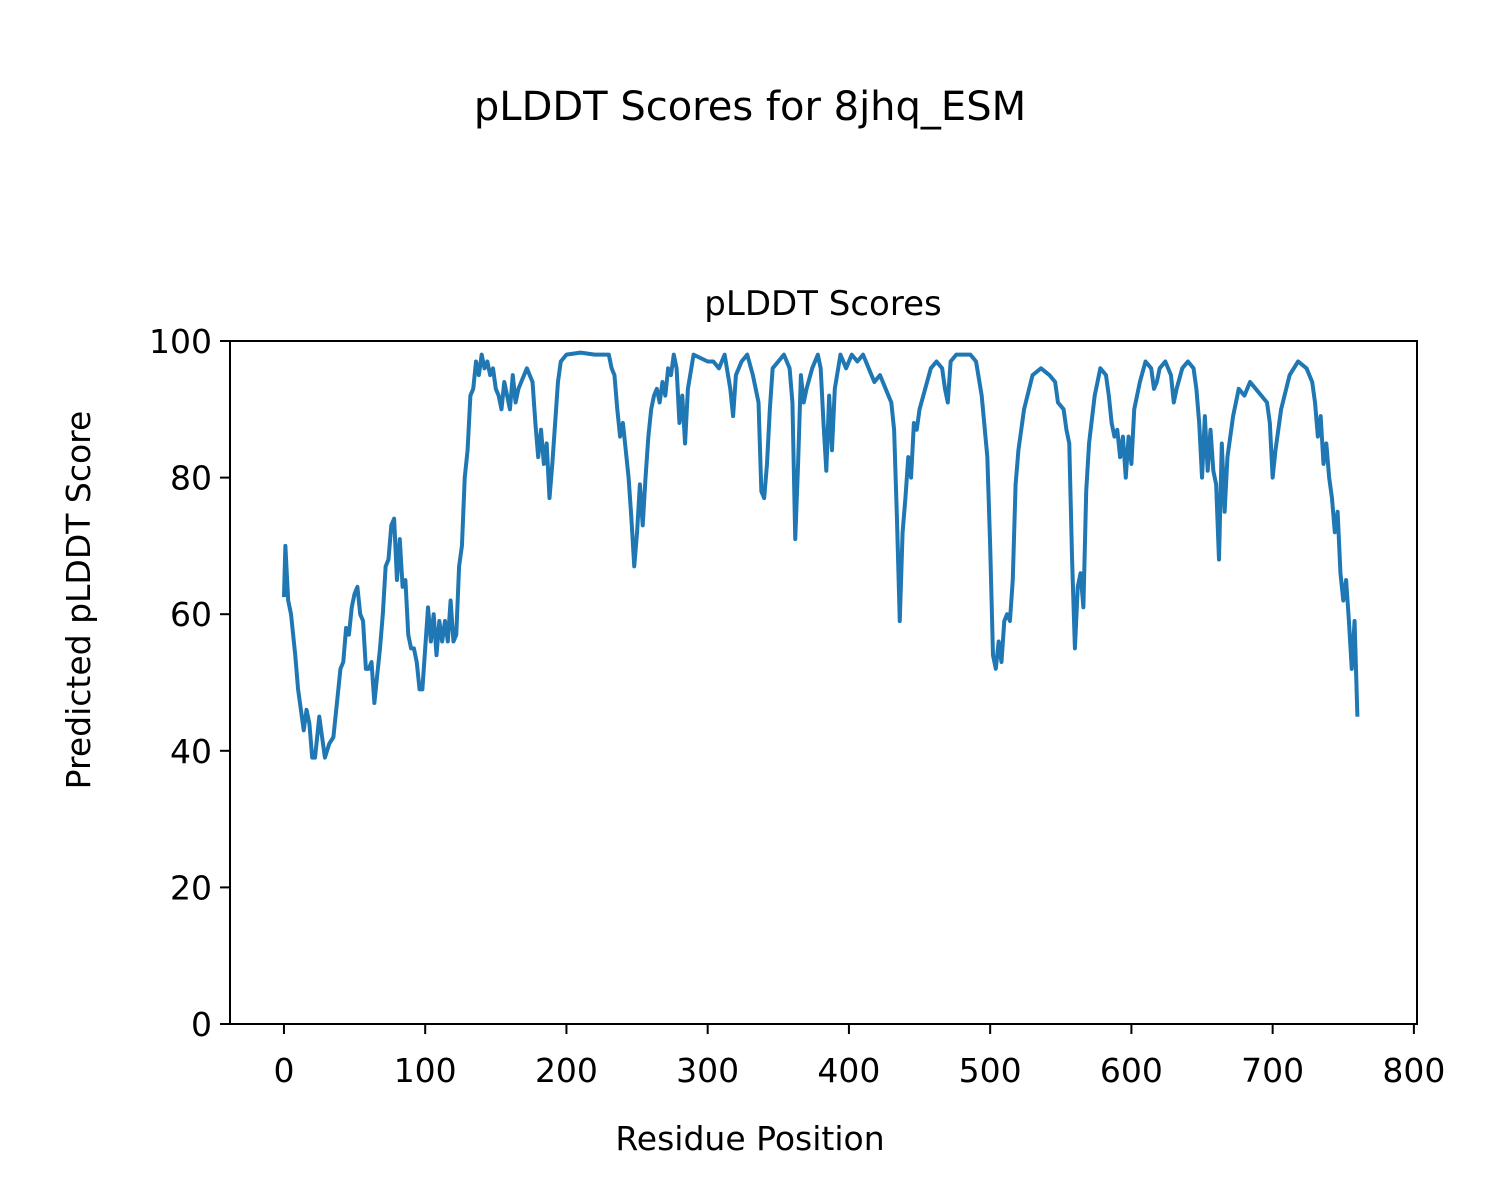  What do you see at coordinates (191, 478) in the screenshot?
I see `y-tick-label: 80` at bounding box center [191, 478].